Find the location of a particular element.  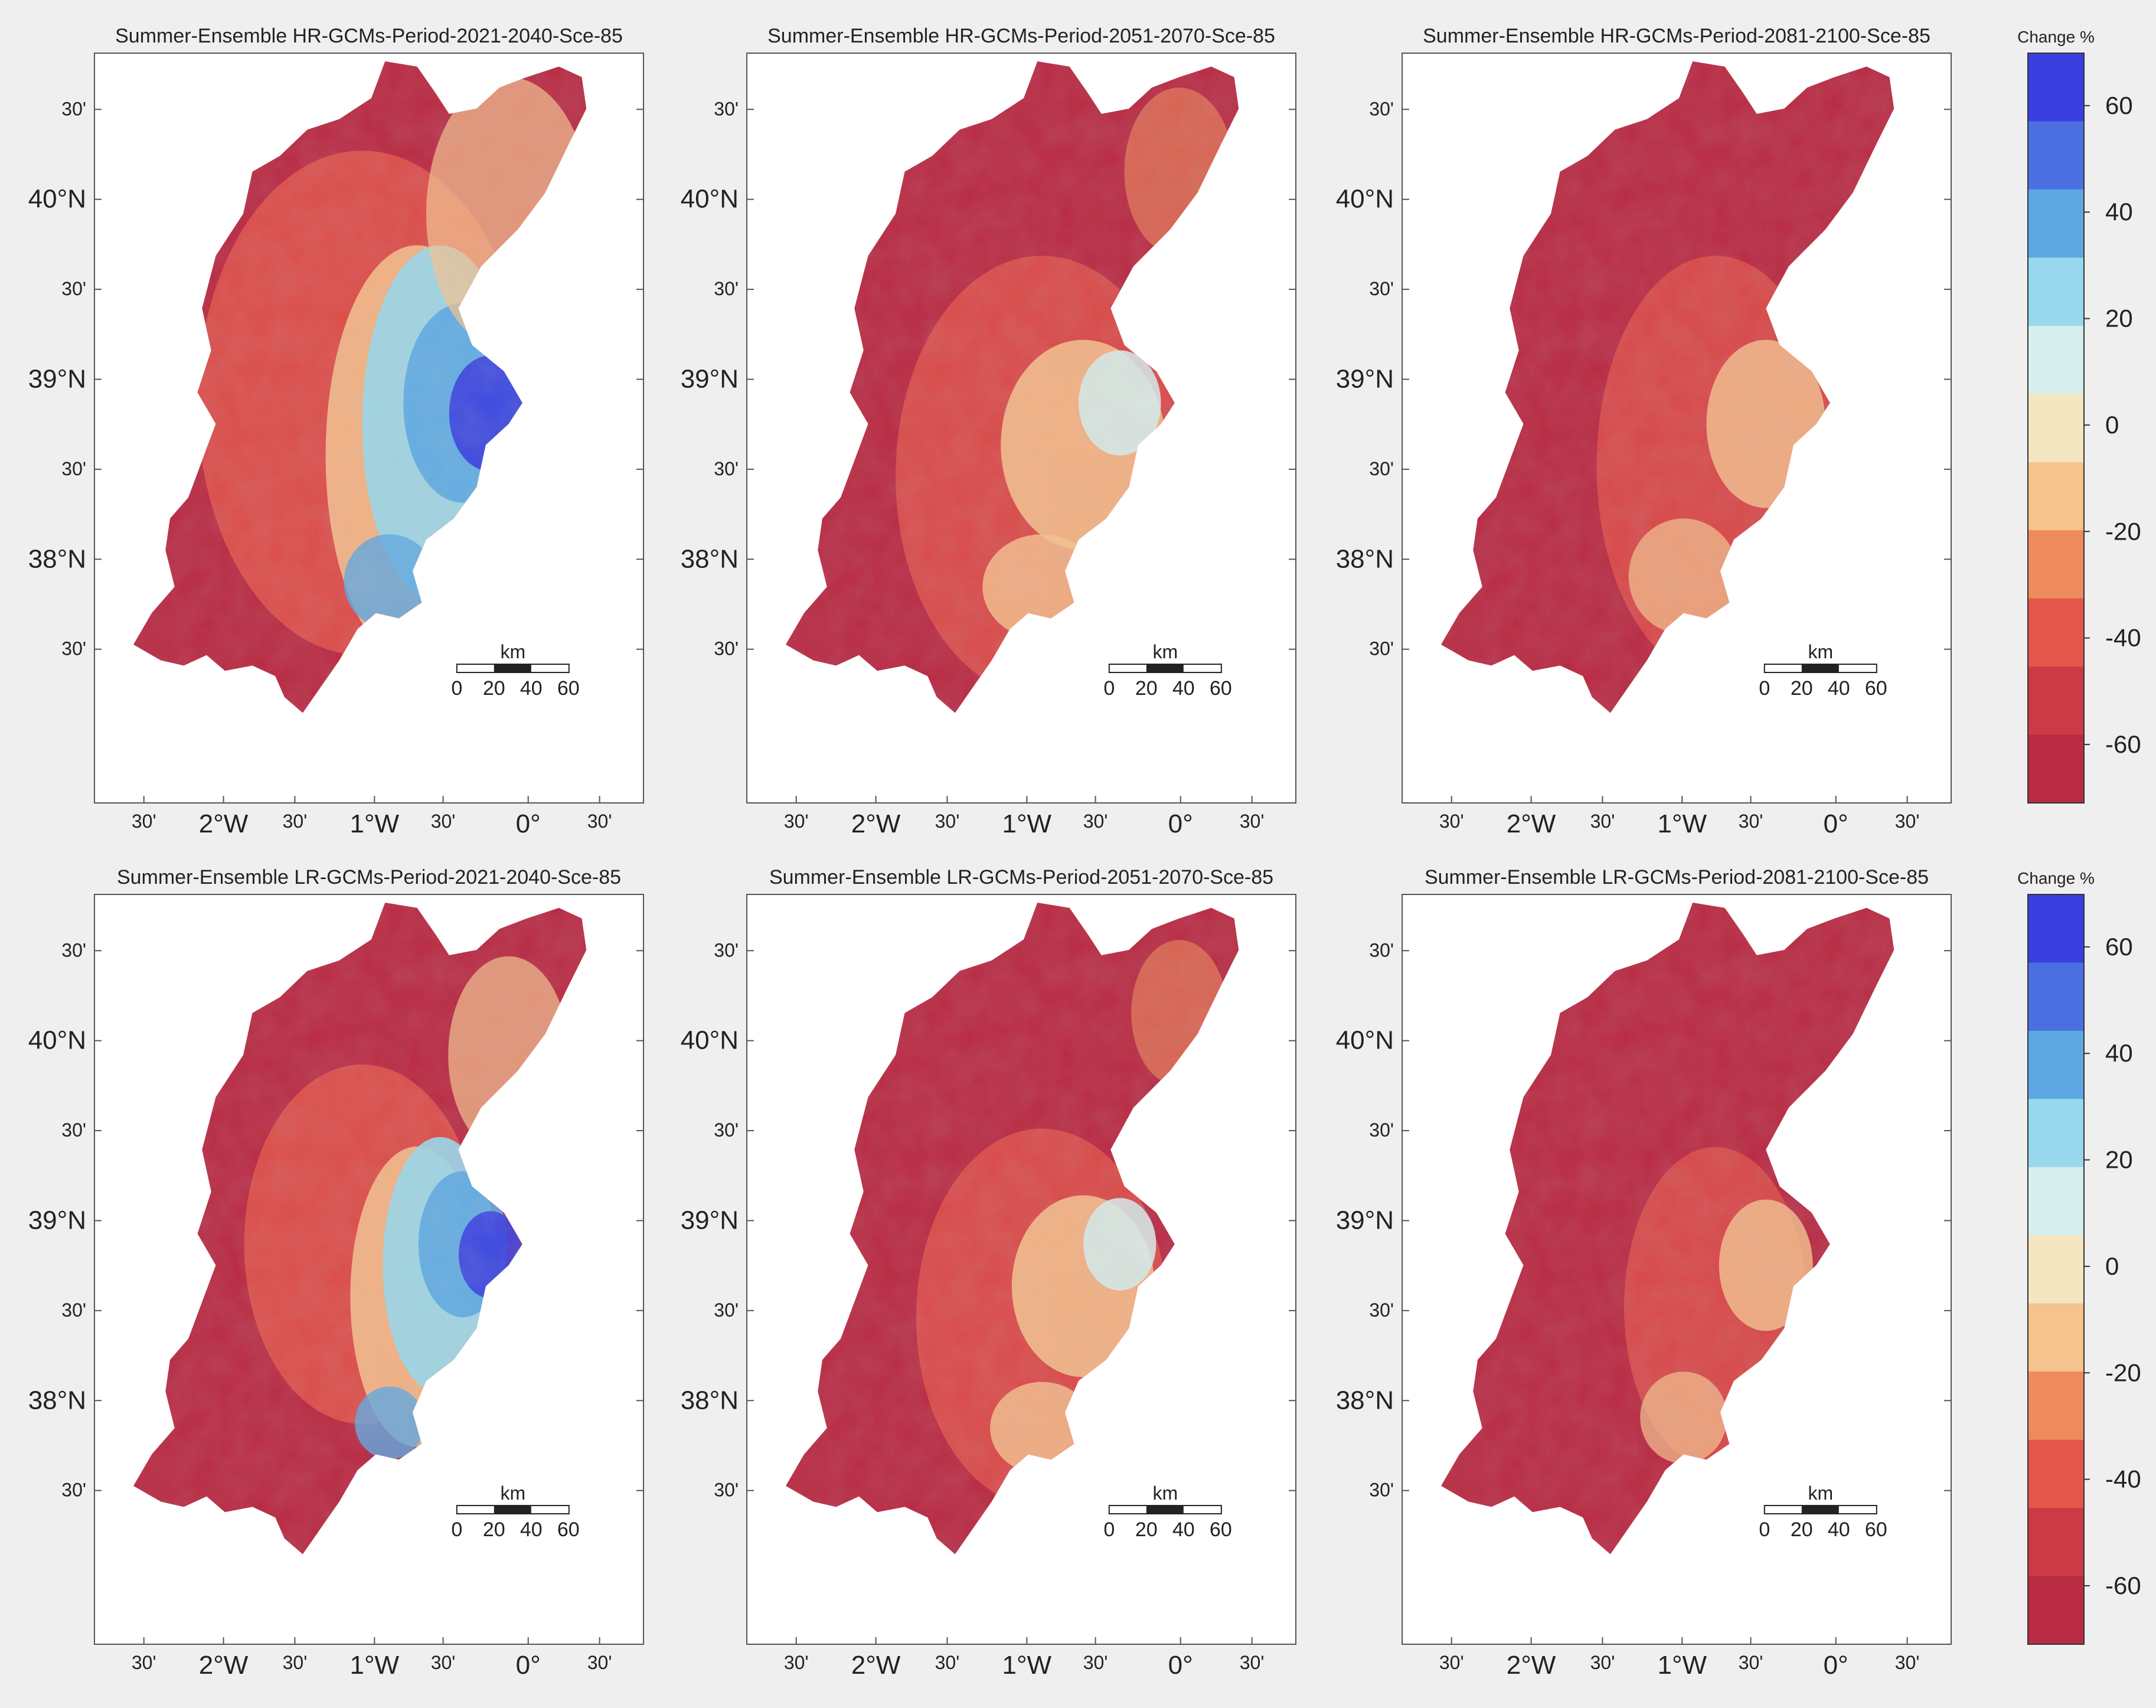

colorbar-tick-label: 20 is located at coordinates (2119, 1160).